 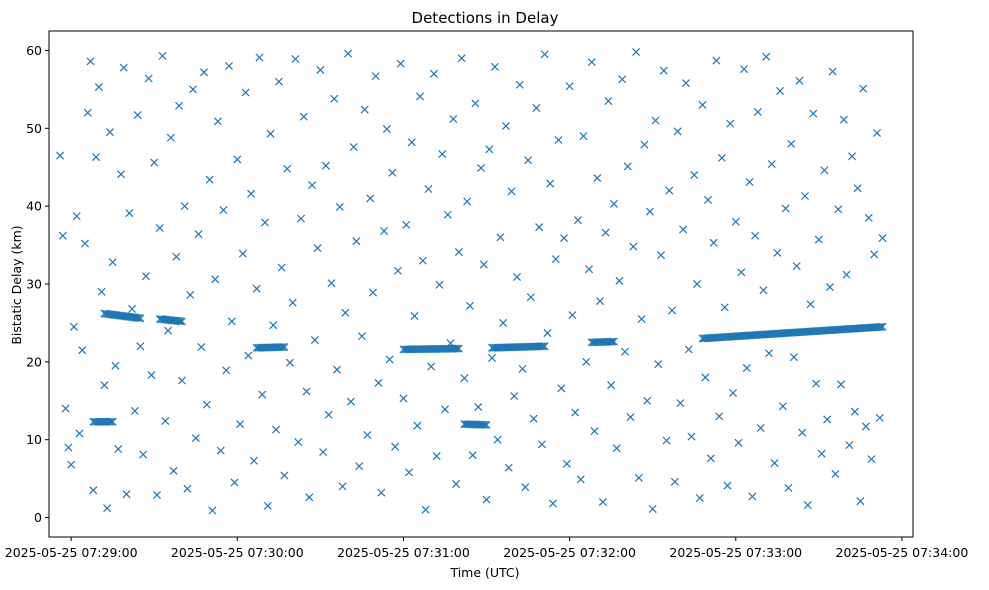 What do you see at coordinates (71, 552) in the screenshot?
I see `x-tick-label-0: 2025-05-25 07:29:00` at bounding box center [71, 552].